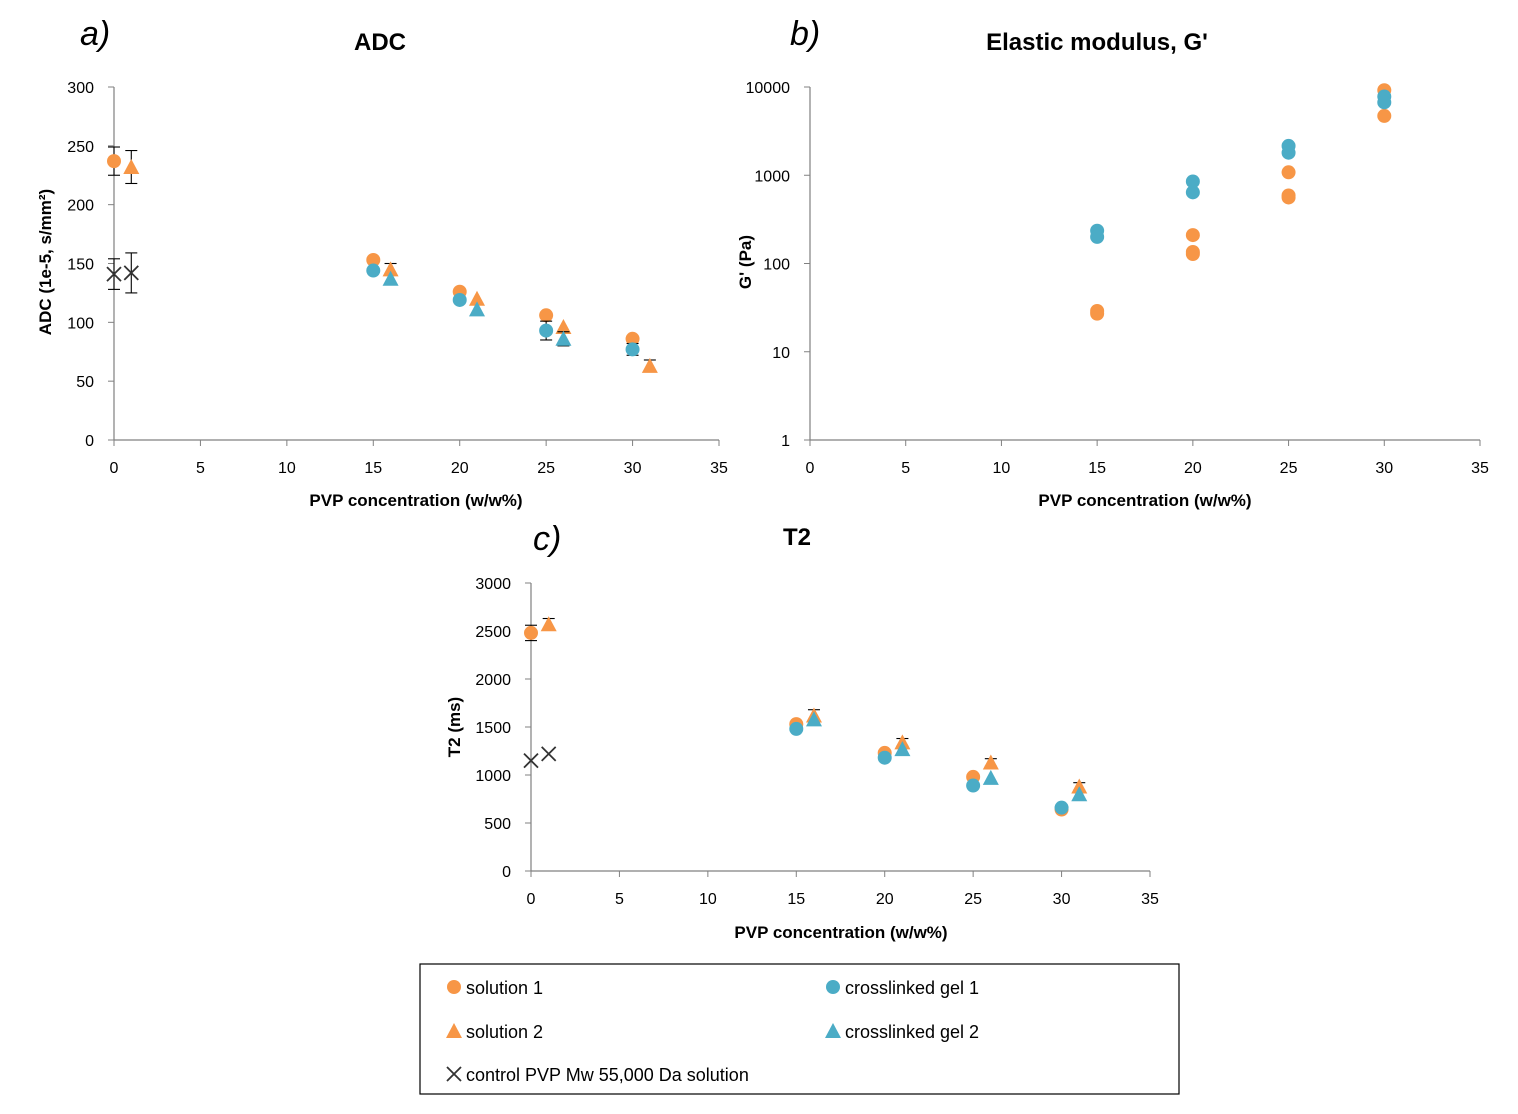 This screenshot has height=1114, width=1518. What do you see at coordinates (1097, 42) in the screenshot?
I see `chart-title-gprime: Elastic modulus, G'` at bounding box center [1097, 42].